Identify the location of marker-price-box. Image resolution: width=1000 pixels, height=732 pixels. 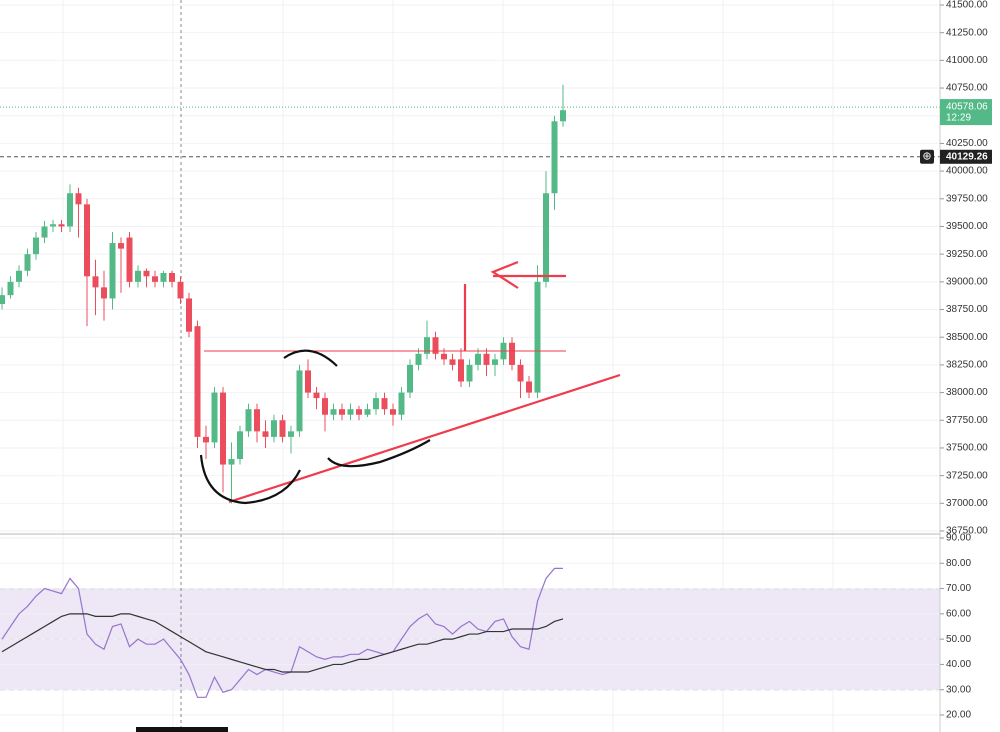
(966, 156).